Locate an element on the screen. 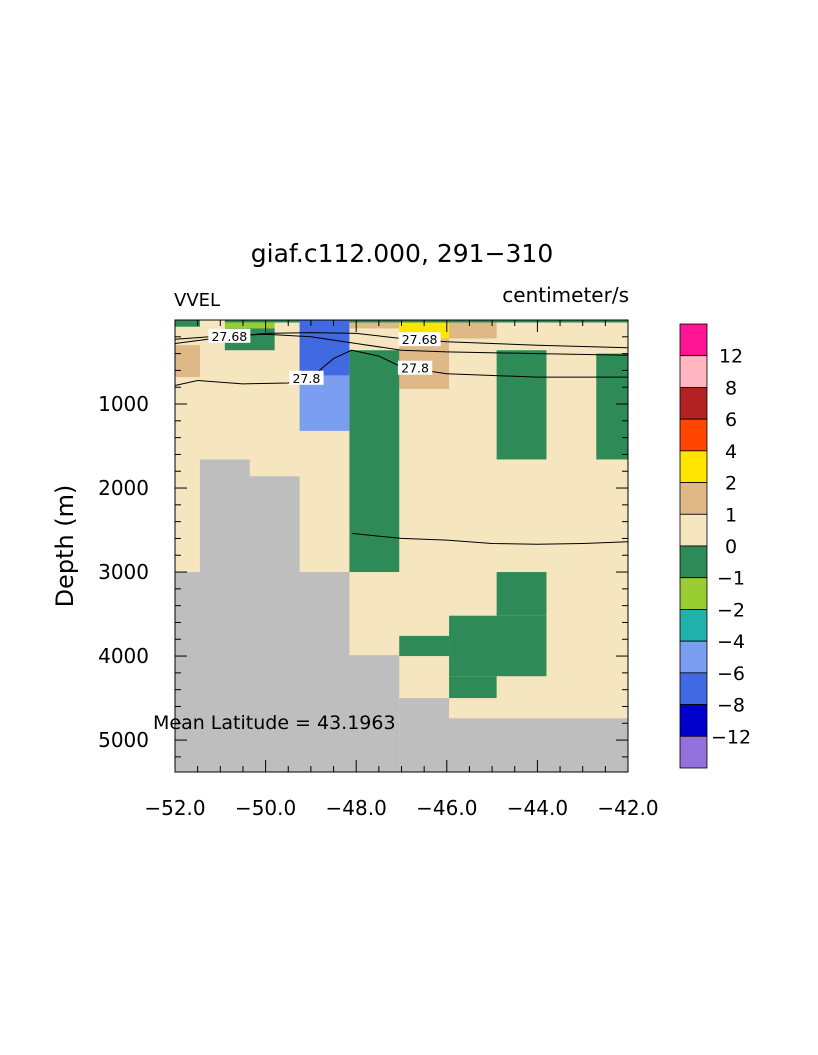 Image resolution: width=818 pixels, height=1055 pixels. chart-title: giaf.c112.000, 291−310 is located at coordinates (402, 253).